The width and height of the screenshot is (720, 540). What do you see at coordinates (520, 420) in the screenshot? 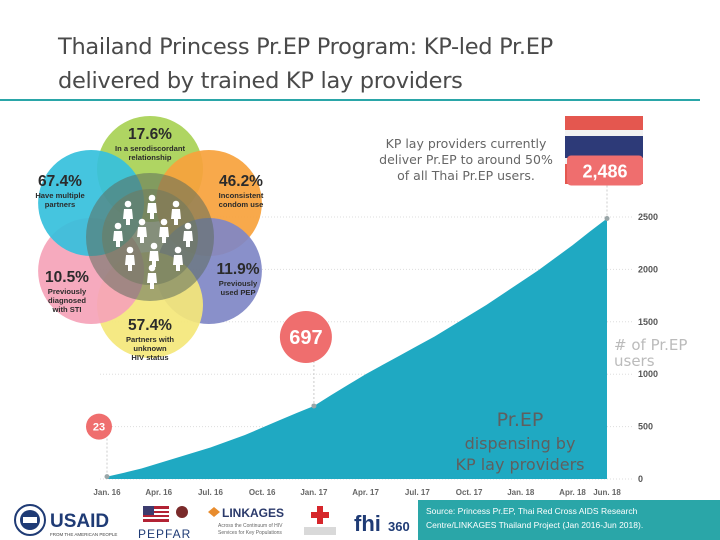
I see `area-title-line-1: Pr.EP` at bounding box center [520, 420].